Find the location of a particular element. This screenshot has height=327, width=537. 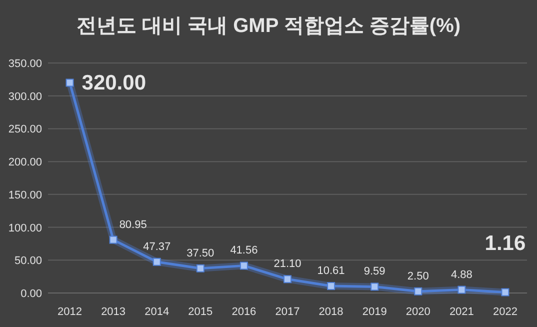

x-tick-label: 2013 is located at coordinates (113, 312).